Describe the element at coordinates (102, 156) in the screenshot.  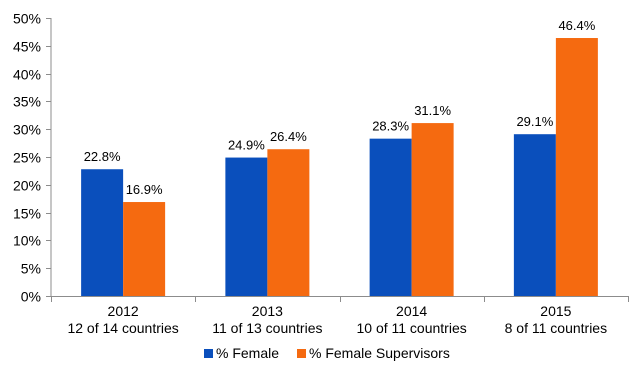
I see `data-label: 22.8%` at that location.